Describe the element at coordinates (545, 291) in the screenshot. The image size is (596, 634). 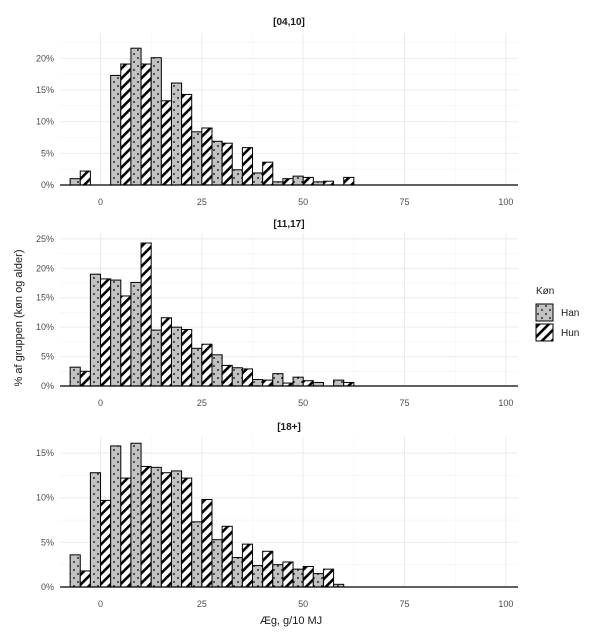
I see `legend-title: Køn` at that location.